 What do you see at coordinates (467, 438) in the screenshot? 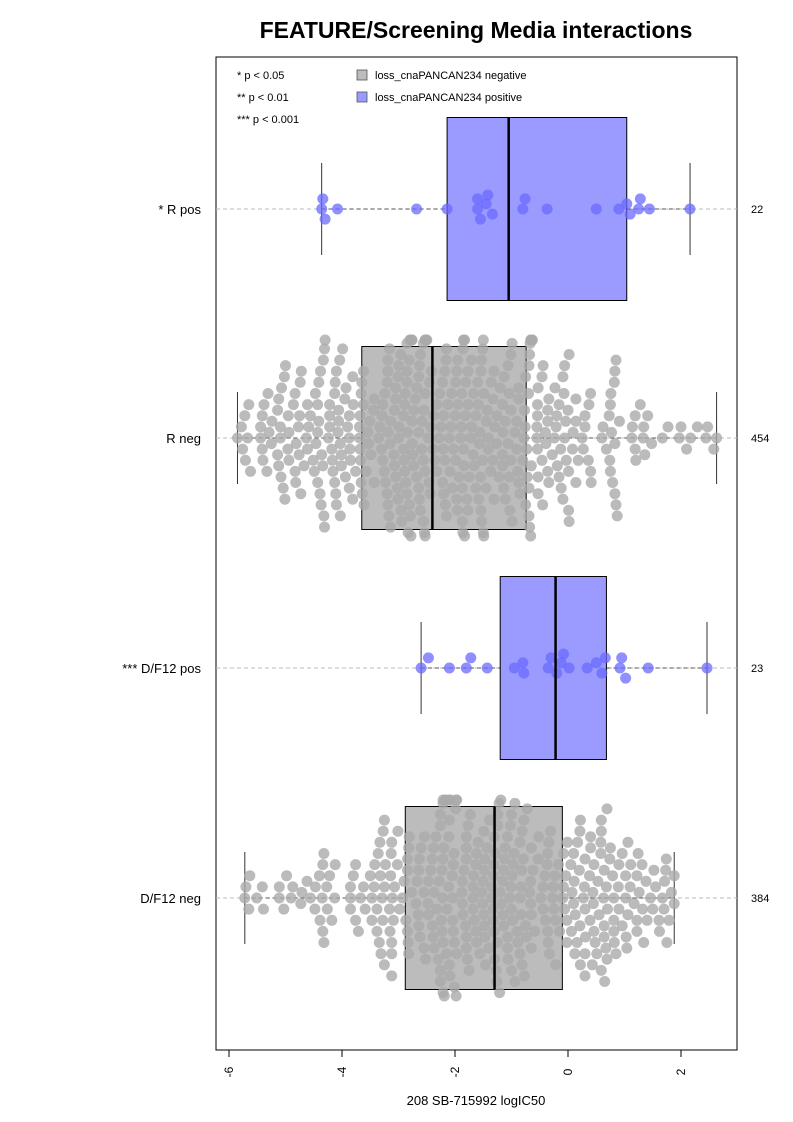
I see `group-negative-1: R neg 454` at bounding box center [467, 438].